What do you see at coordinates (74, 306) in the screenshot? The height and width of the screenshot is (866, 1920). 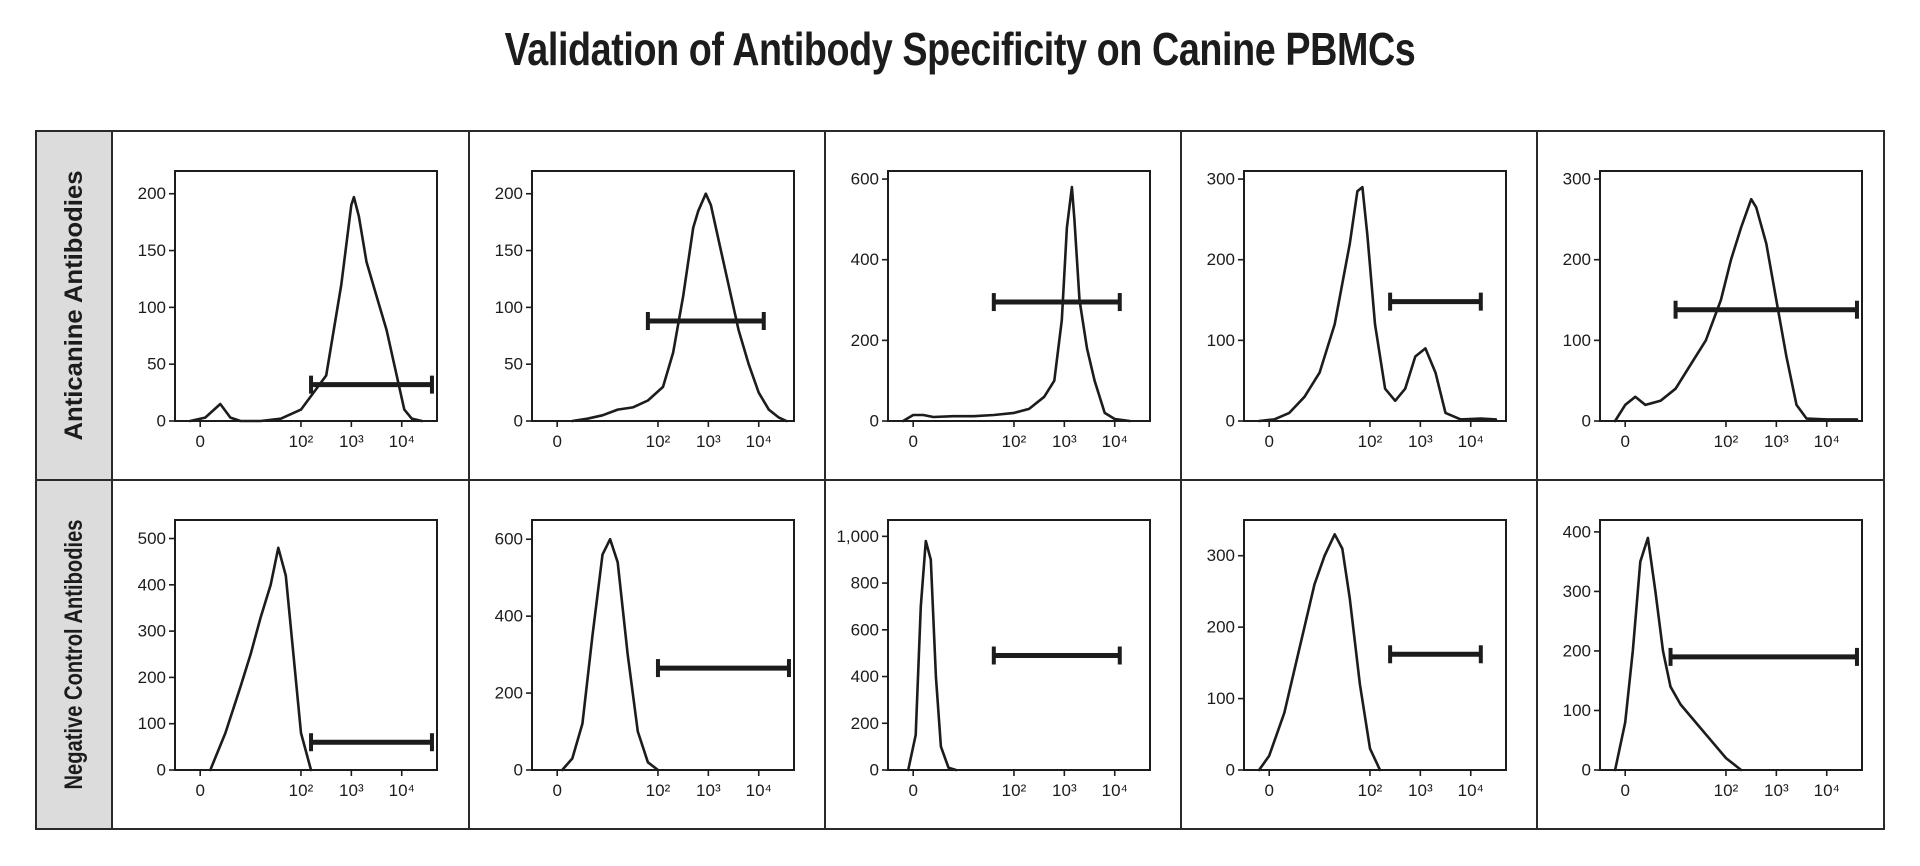 I see `row-label-anticanine: Anticanine Antibodies` at bounding box center [74, 306].